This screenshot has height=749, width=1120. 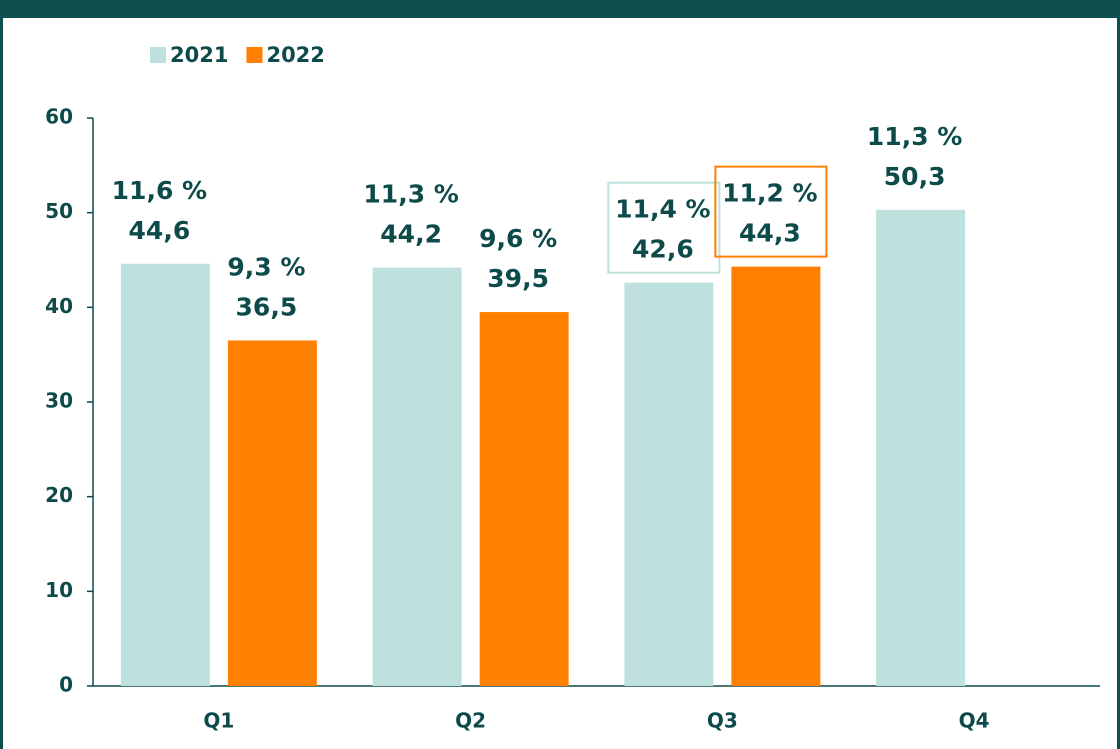 What do you see at coordinates (470, 721) in the screenshot?
I see `x-tick-label: Q2` at bounding box center [470, 721].